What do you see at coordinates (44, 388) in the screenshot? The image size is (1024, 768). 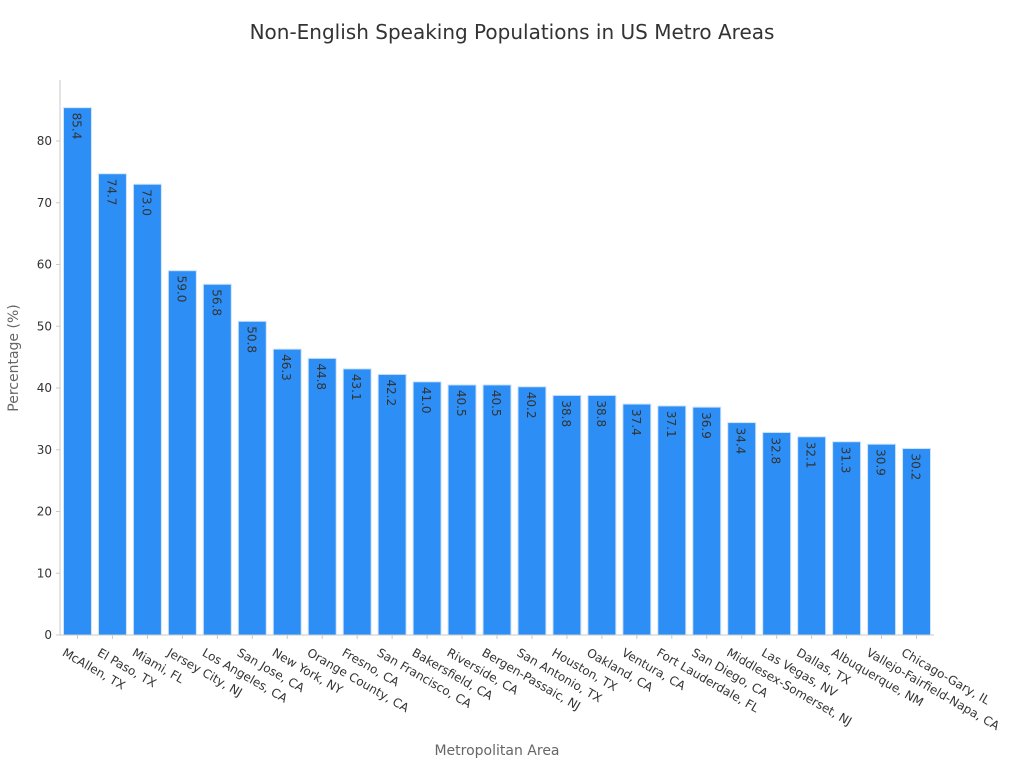 I see `y-tick-label: 40` at bounding box center [44, 388].